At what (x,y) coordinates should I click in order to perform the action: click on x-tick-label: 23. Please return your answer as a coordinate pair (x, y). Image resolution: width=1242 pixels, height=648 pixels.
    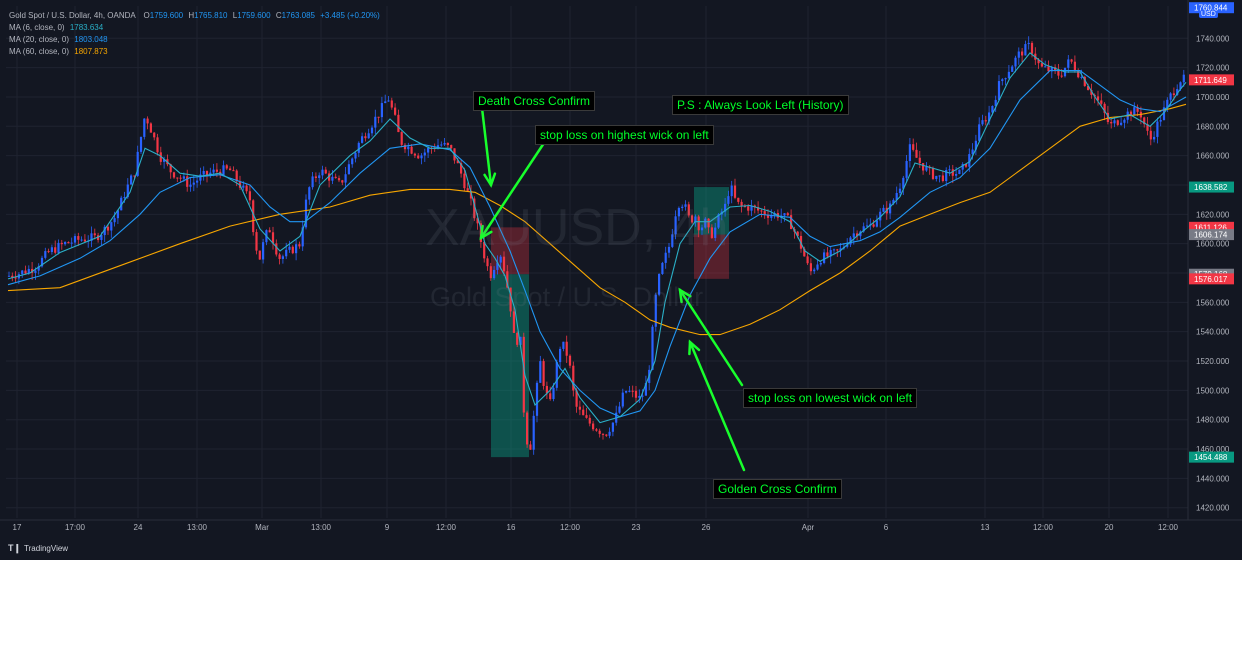
    Looking at the image, I should click on (636, 527).